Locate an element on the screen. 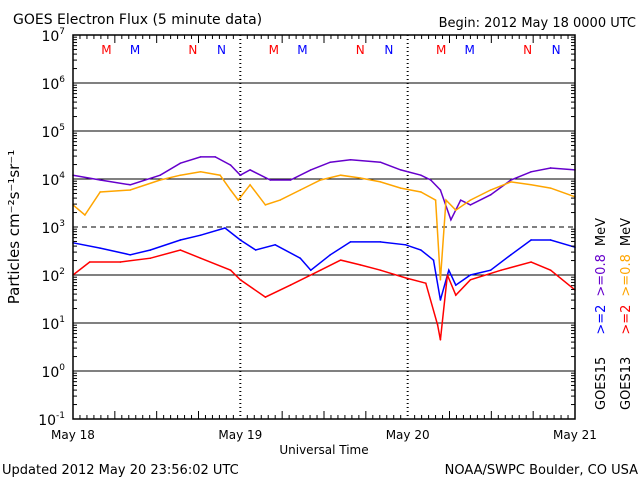 The height and width of the screenshot is (484, 640). series-goes13-2-mev is located at coordinates (324, 295).